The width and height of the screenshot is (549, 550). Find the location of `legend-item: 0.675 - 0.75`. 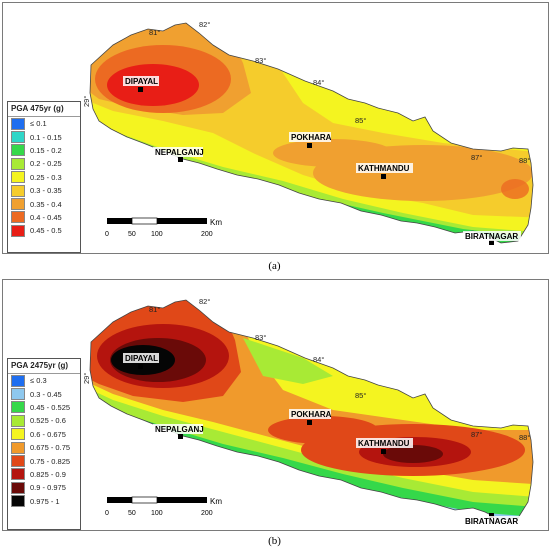

legend-item: 0.675 - 0.75 is located at coordinates (44, 447).